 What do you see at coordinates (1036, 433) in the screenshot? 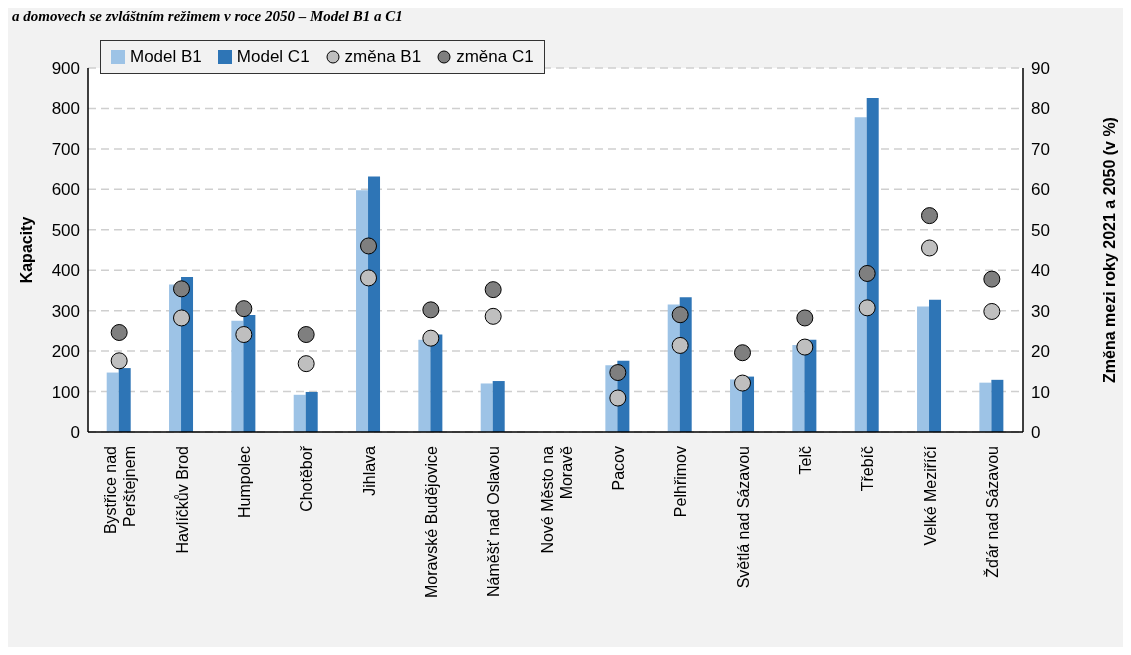
I see `y2-tick-label: 0` at bounding box center [1036, 433].